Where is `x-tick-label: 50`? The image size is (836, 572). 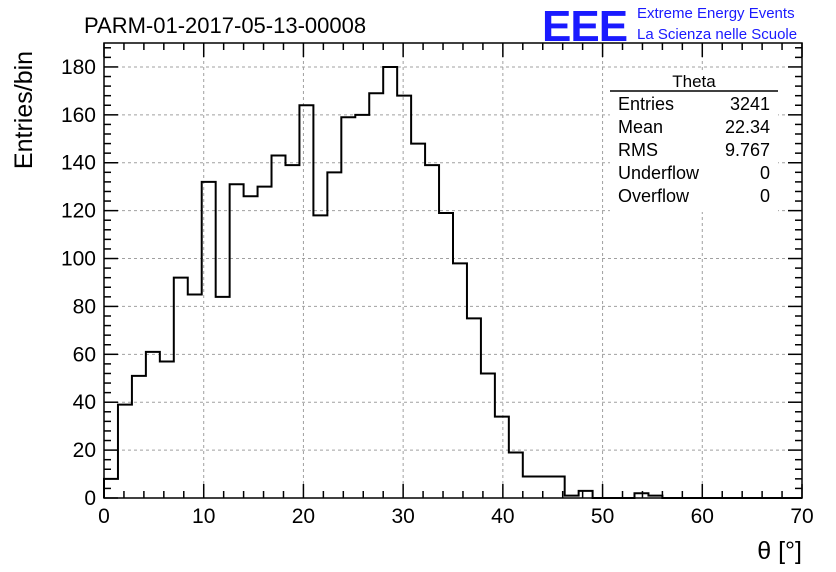 x-tick-label: 50 is located at coordinates (602, 516).